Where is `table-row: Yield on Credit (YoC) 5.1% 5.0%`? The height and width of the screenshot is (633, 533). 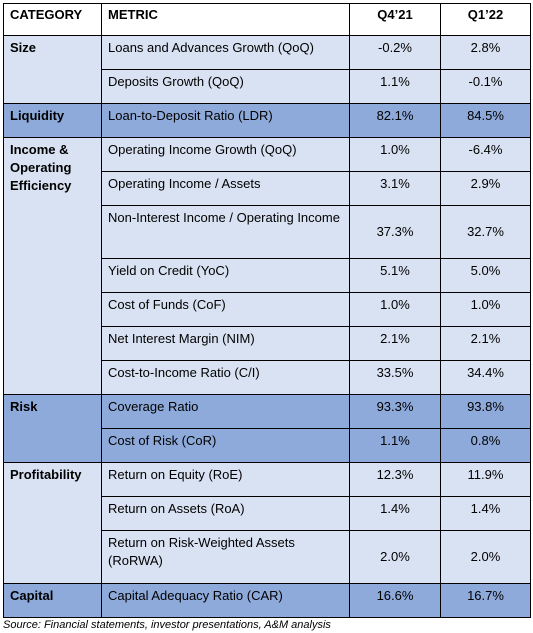 table-row: Yield on Credit (YoC) 5.1% 5.0% is located at coordinates (267, 275).